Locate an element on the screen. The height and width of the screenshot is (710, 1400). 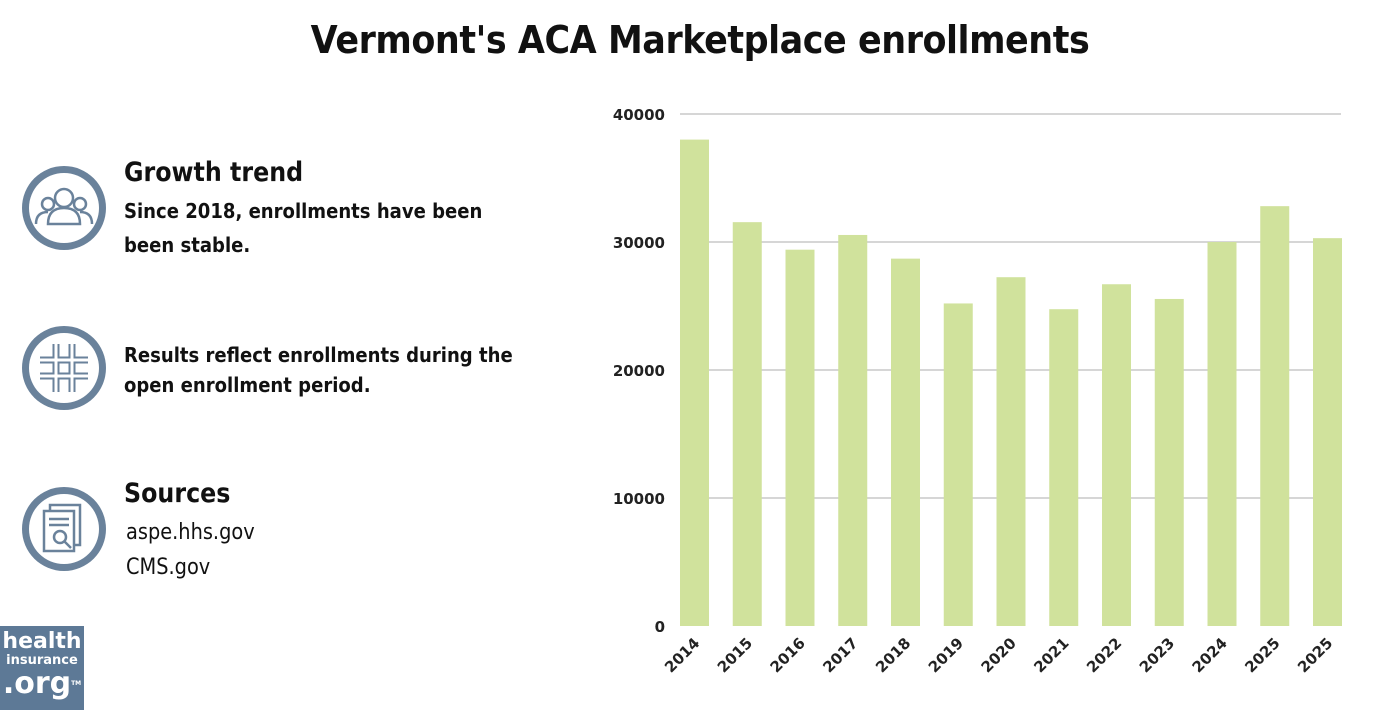
y-tick-label: 20000 is located at coordinates (639, 371).